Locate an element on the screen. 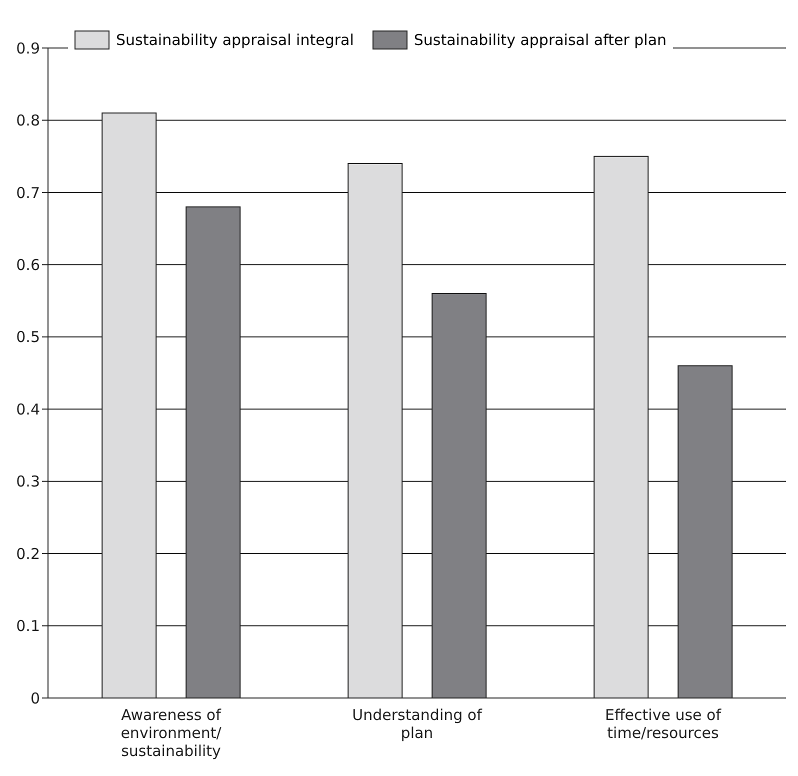  y-tick-label: 0.4 is located at coordinates (28, 409).